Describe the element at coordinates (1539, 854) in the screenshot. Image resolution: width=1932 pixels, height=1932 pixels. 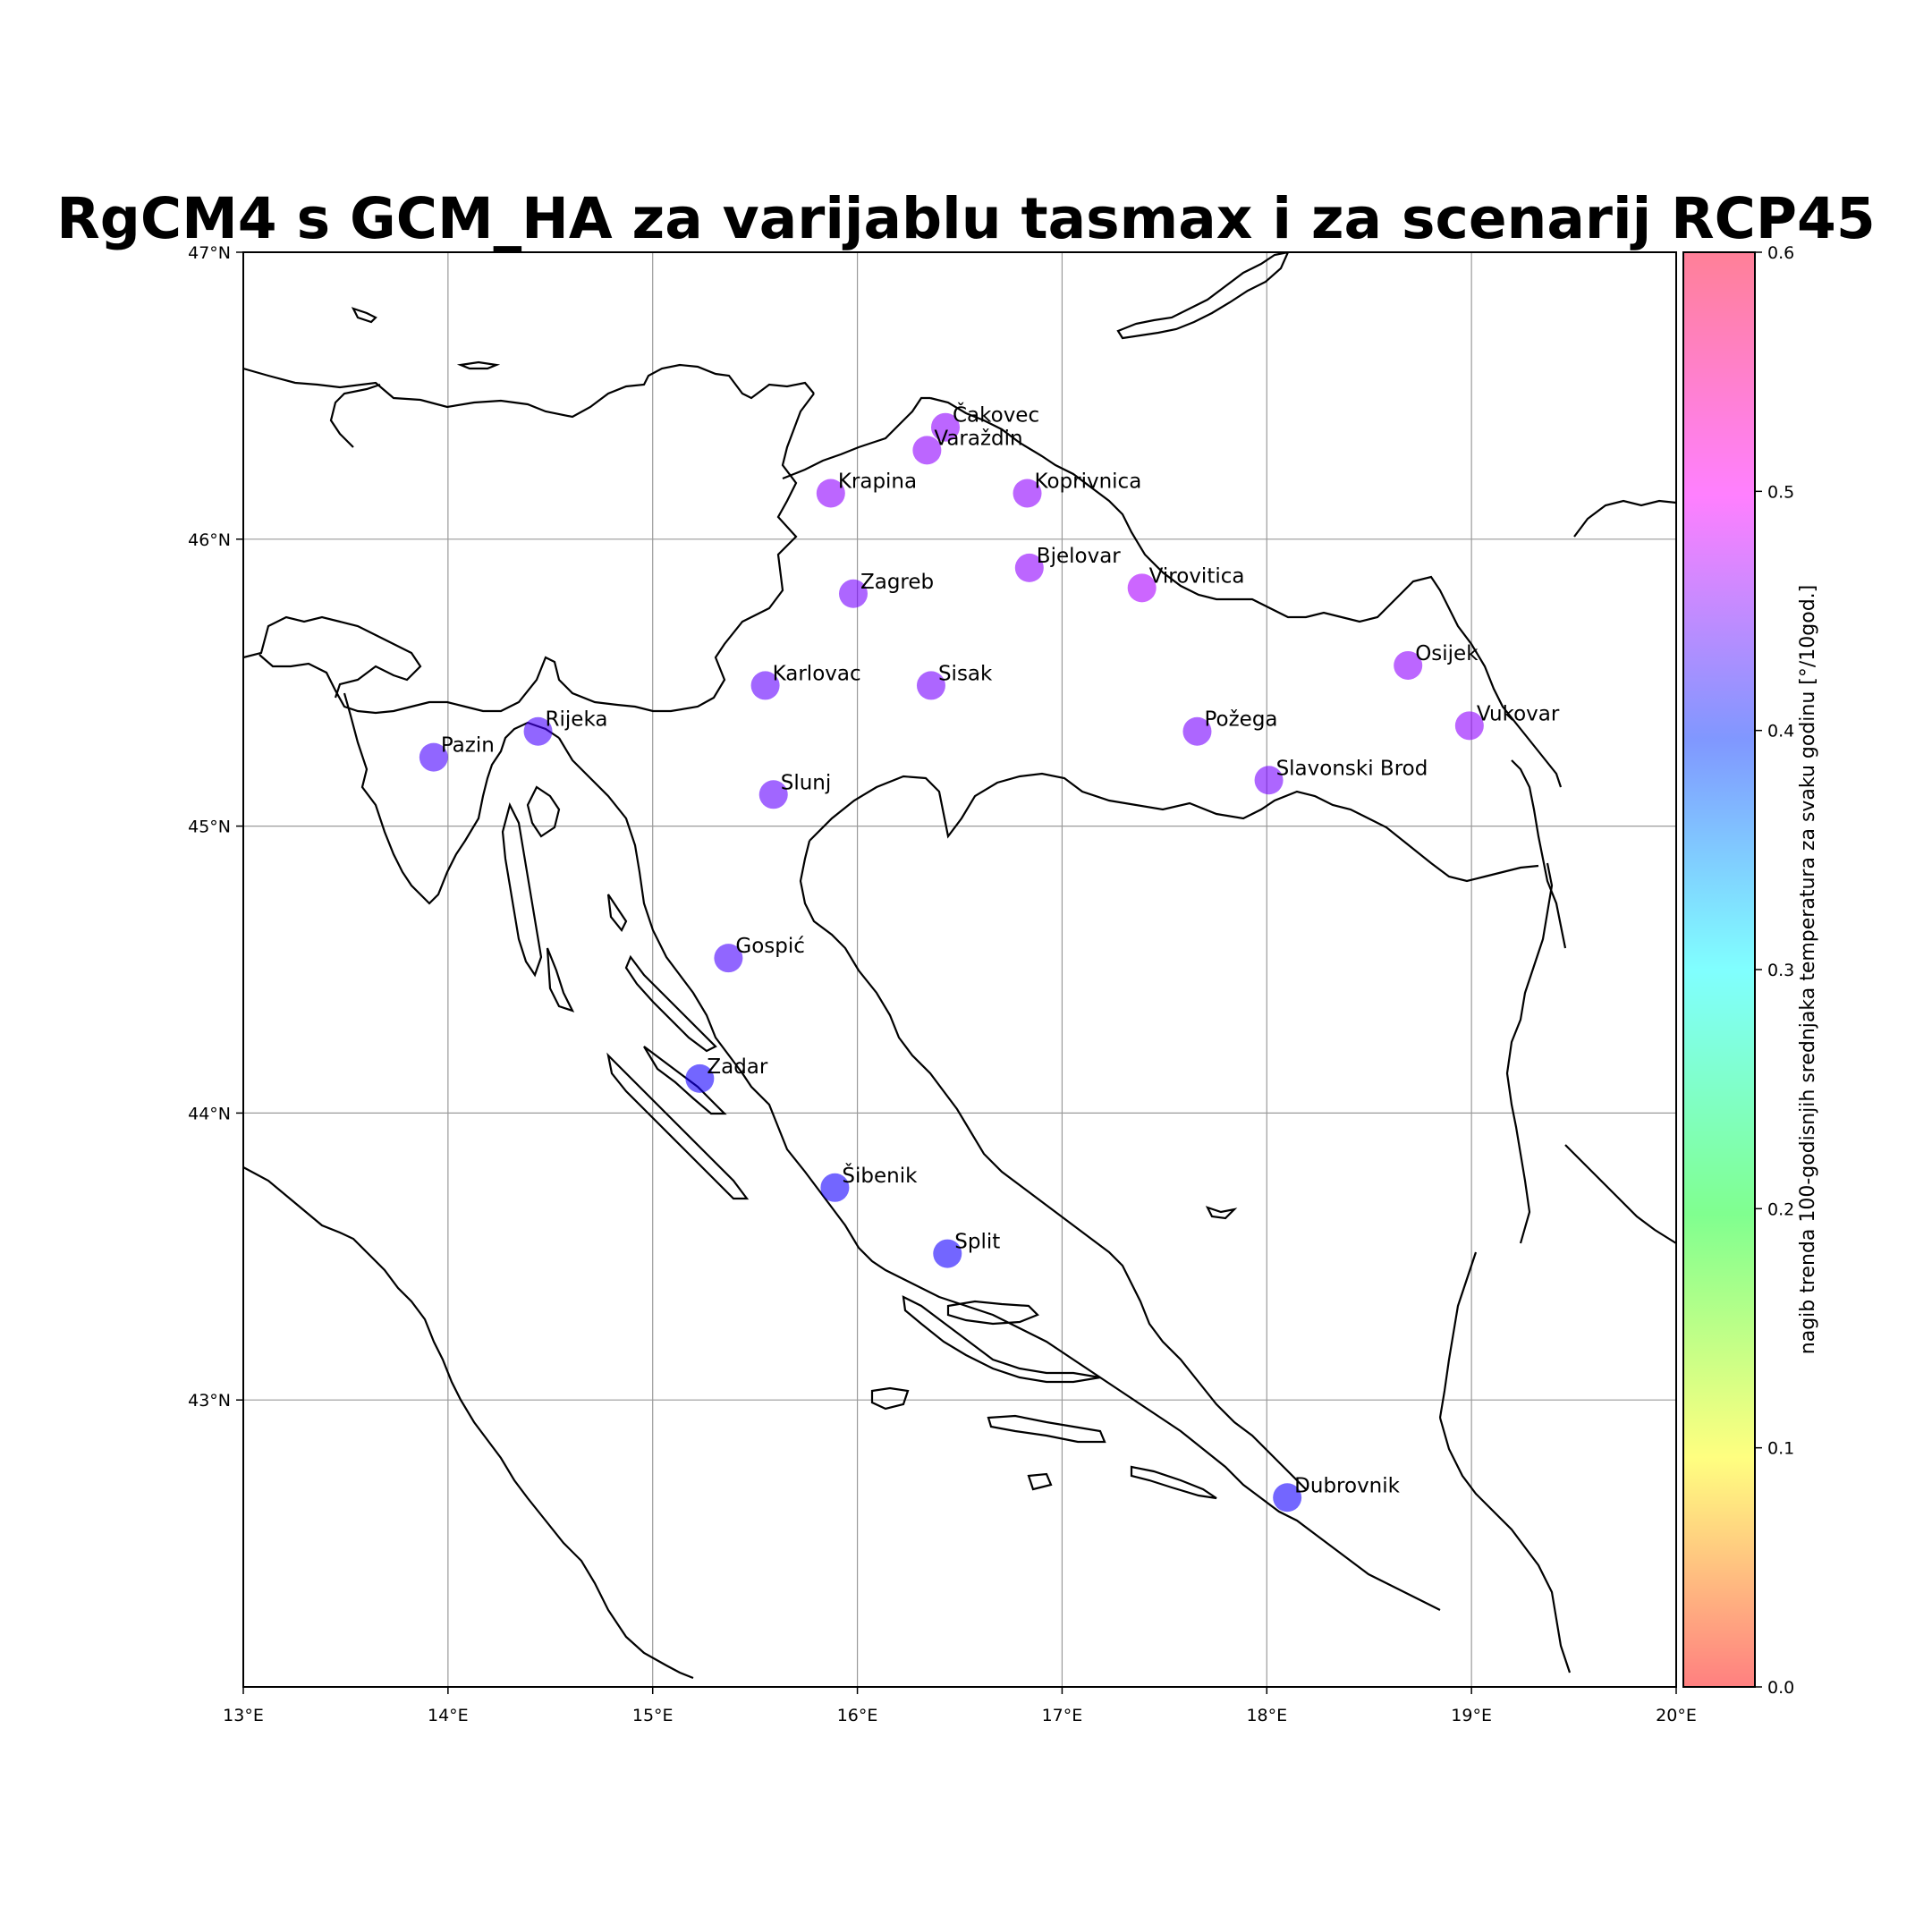
I see `croatia-serbia-border` at that location.